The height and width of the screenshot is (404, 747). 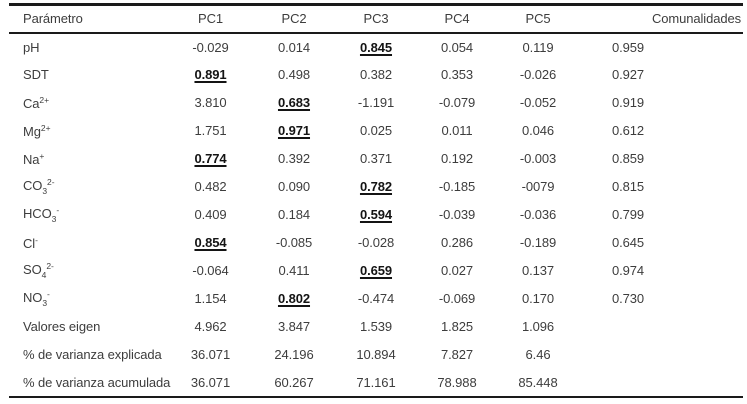 I want to click on pc4-value: 1.825, so click(x=457, y=326).